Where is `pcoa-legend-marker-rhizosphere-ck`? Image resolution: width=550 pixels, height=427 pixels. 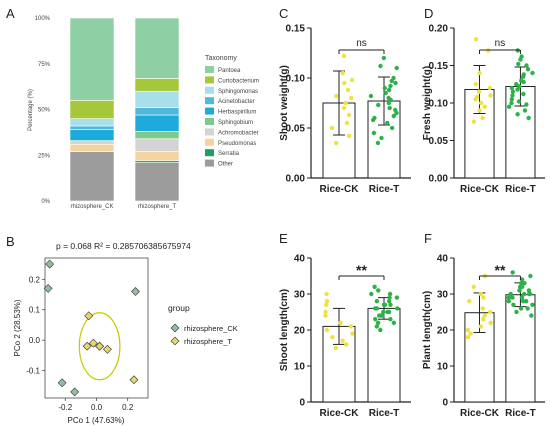
pcoa-legend-marker-rhizosphere-ck is located at coordinates (175, 328).